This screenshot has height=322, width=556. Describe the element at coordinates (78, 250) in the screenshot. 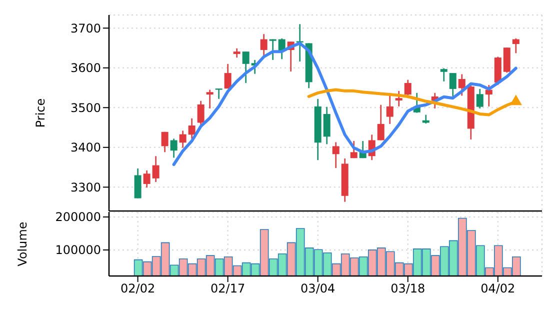

I see `y-tick-label: 100000` at that location.